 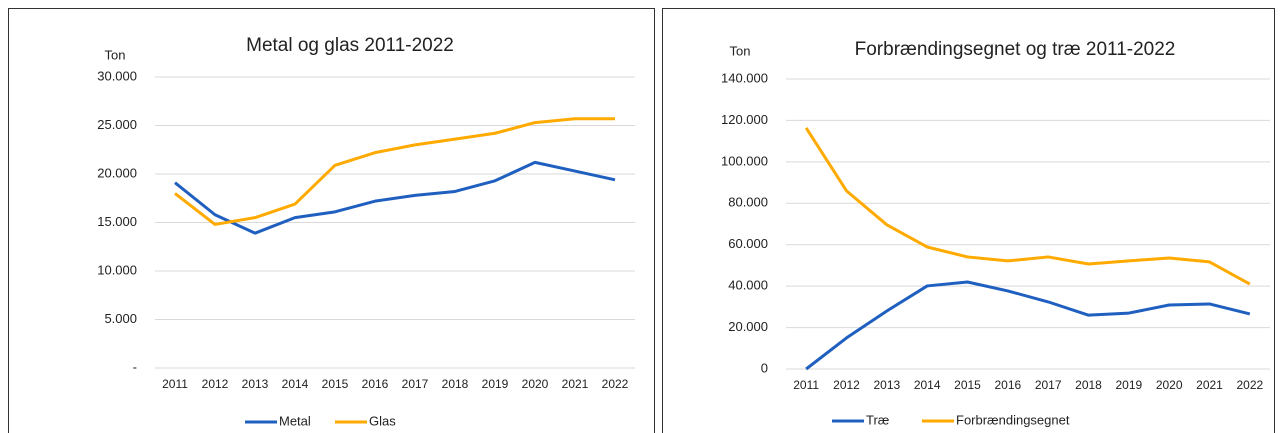 What do you see at coordinates (748, 285) in the screenshot?
I see `y-tick-label: 40.000` at bounding box center [748, 285].